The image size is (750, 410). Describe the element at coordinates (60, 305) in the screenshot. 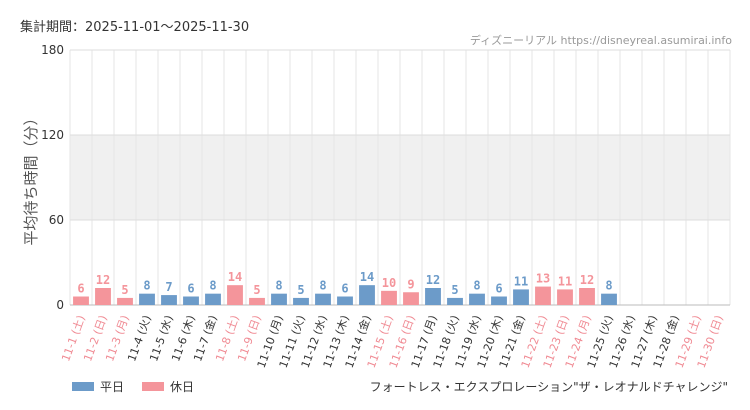

I see `y-tick-label: 0` at that location.